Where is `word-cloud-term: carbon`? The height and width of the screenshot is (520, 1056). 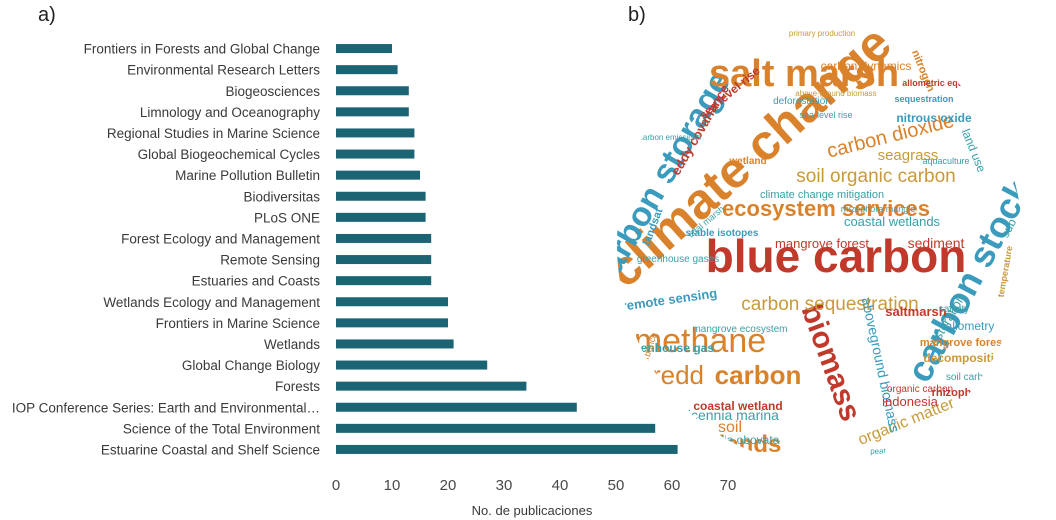
word-cloud-term: carbon is located at coordinates (758, 375).